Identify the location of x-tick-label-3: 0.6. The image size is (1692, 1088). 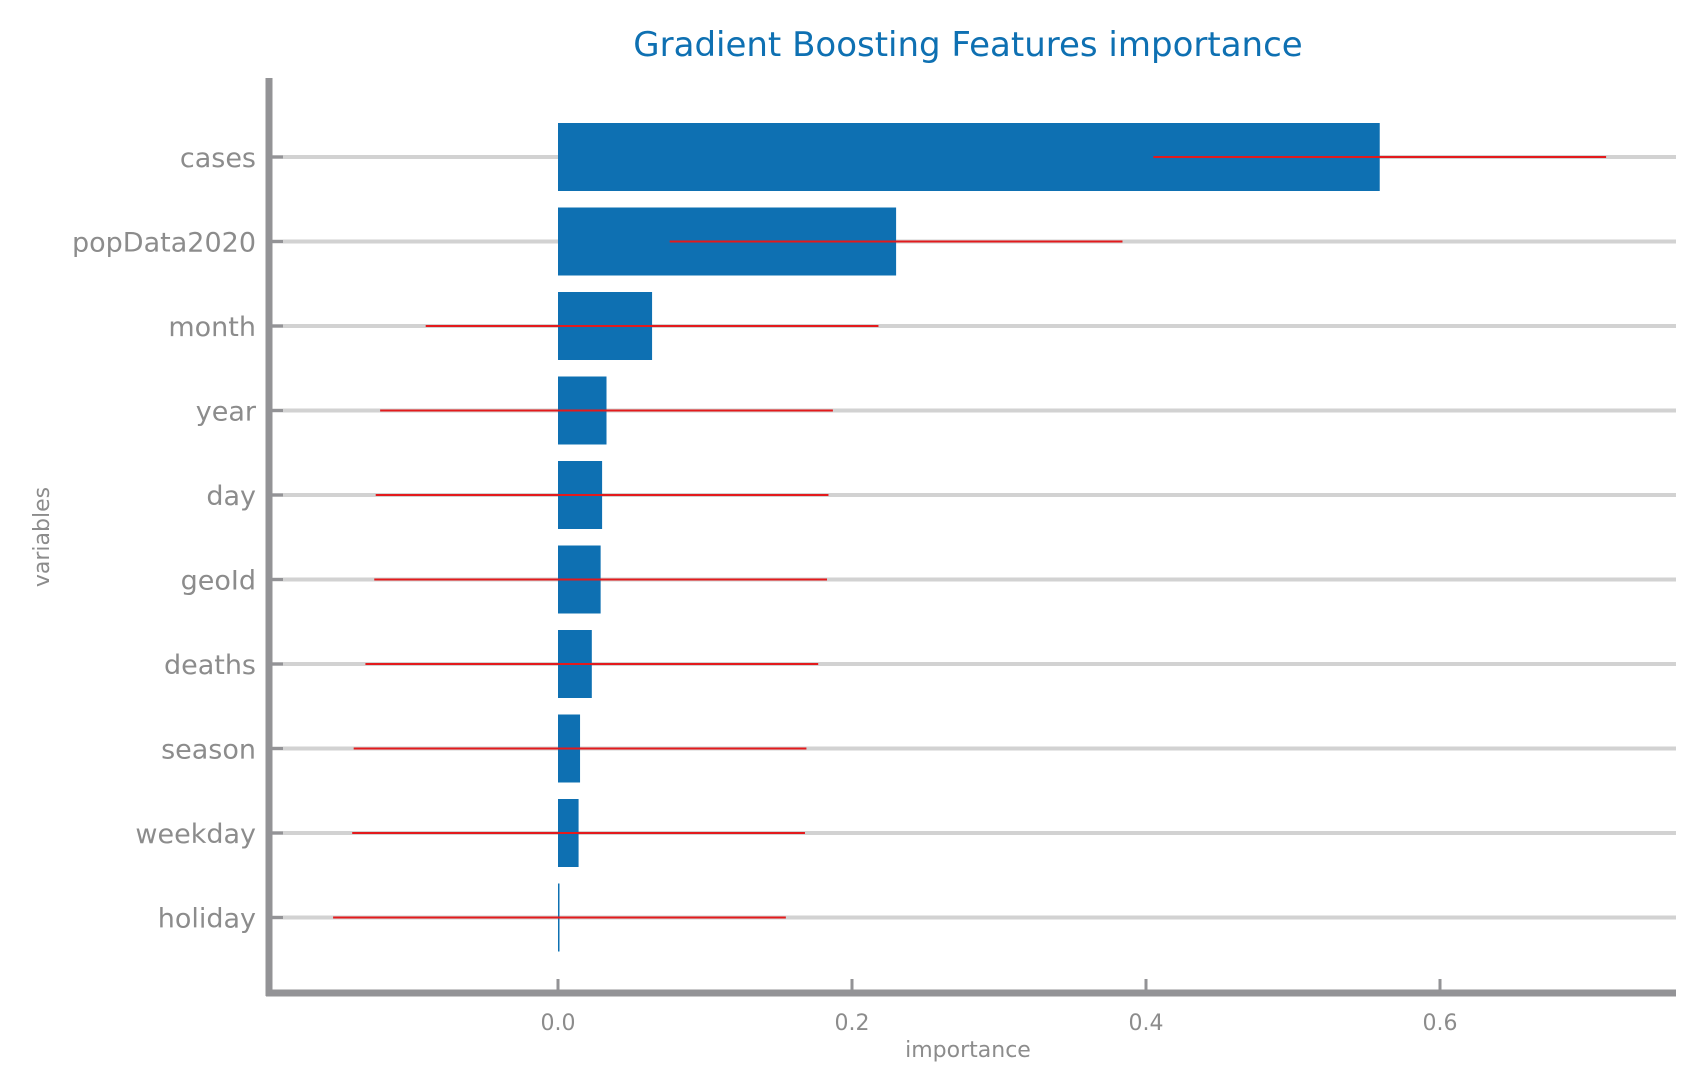
(1440, 1023).